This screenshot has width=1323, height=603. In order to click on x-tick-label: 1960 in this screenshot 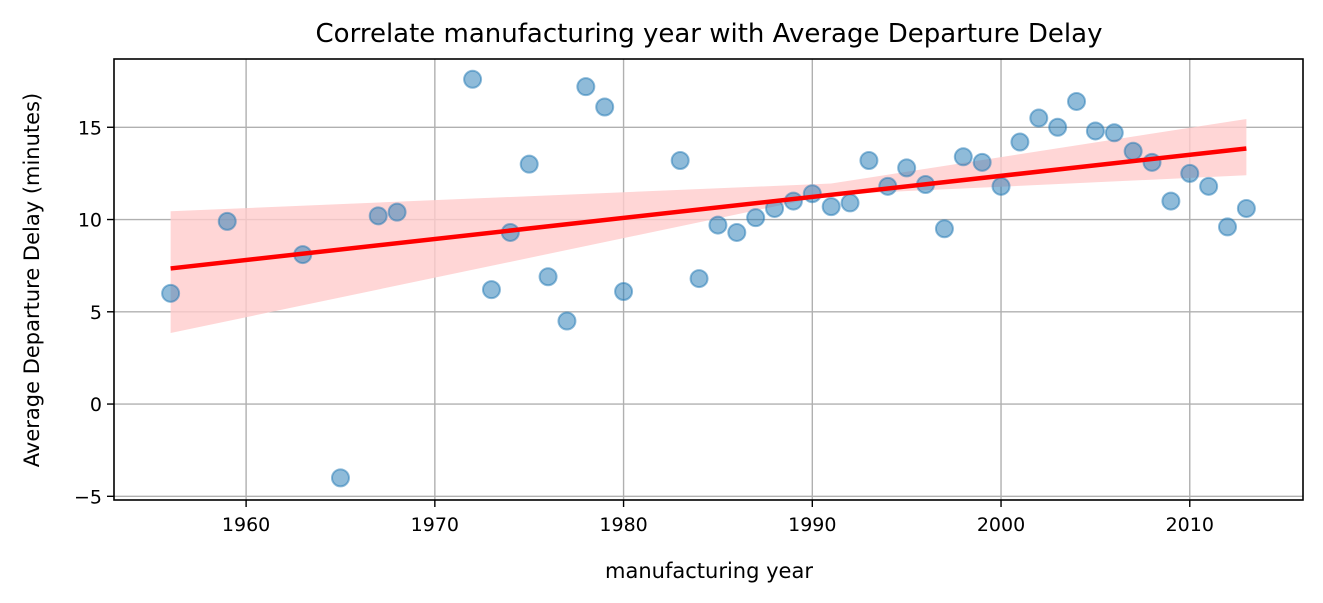, I will do `click(246, 525)`.